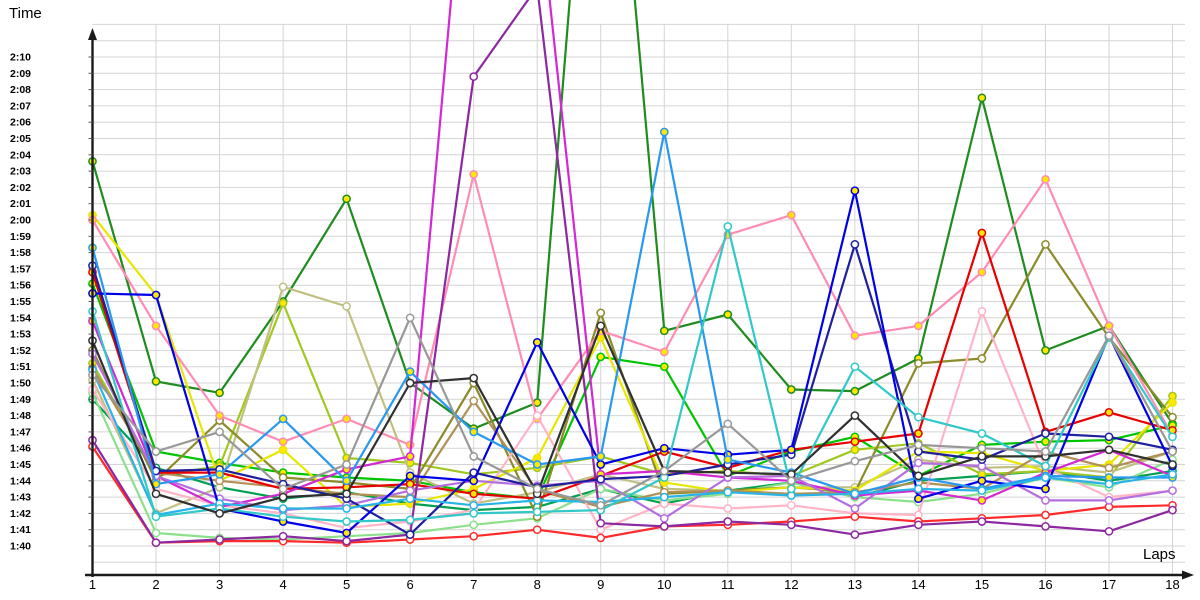  What do you see at coordinates (20, 318) in the screenshot?
I see `y-tick-label: 1:54` at bounding box center [20, 318].